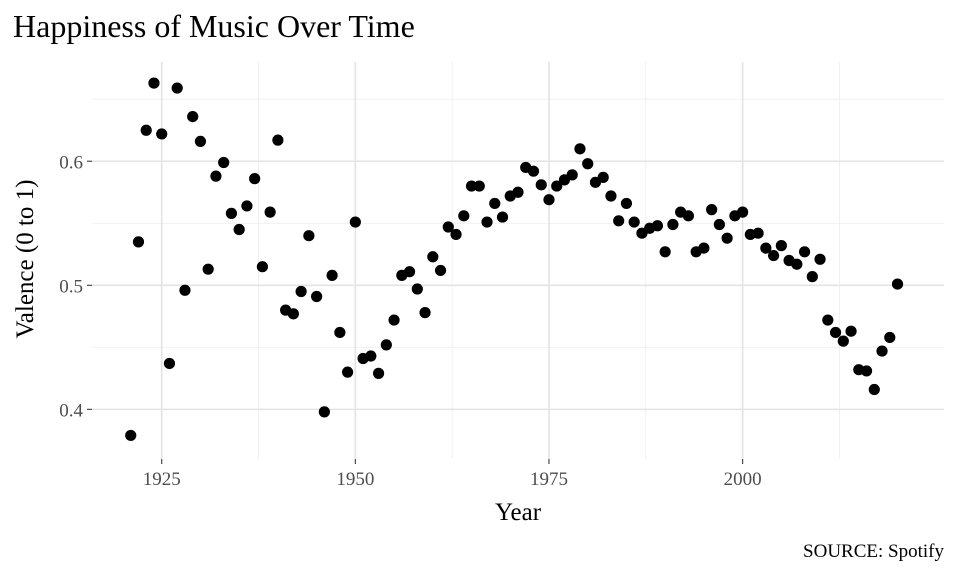 Image resolution: width=960 pixels, height=576 pixels. What do you see at coordinates (71, 286) in the screenshot?
I see `y-tick-label: 0.5` at bounding box center [71, 286].